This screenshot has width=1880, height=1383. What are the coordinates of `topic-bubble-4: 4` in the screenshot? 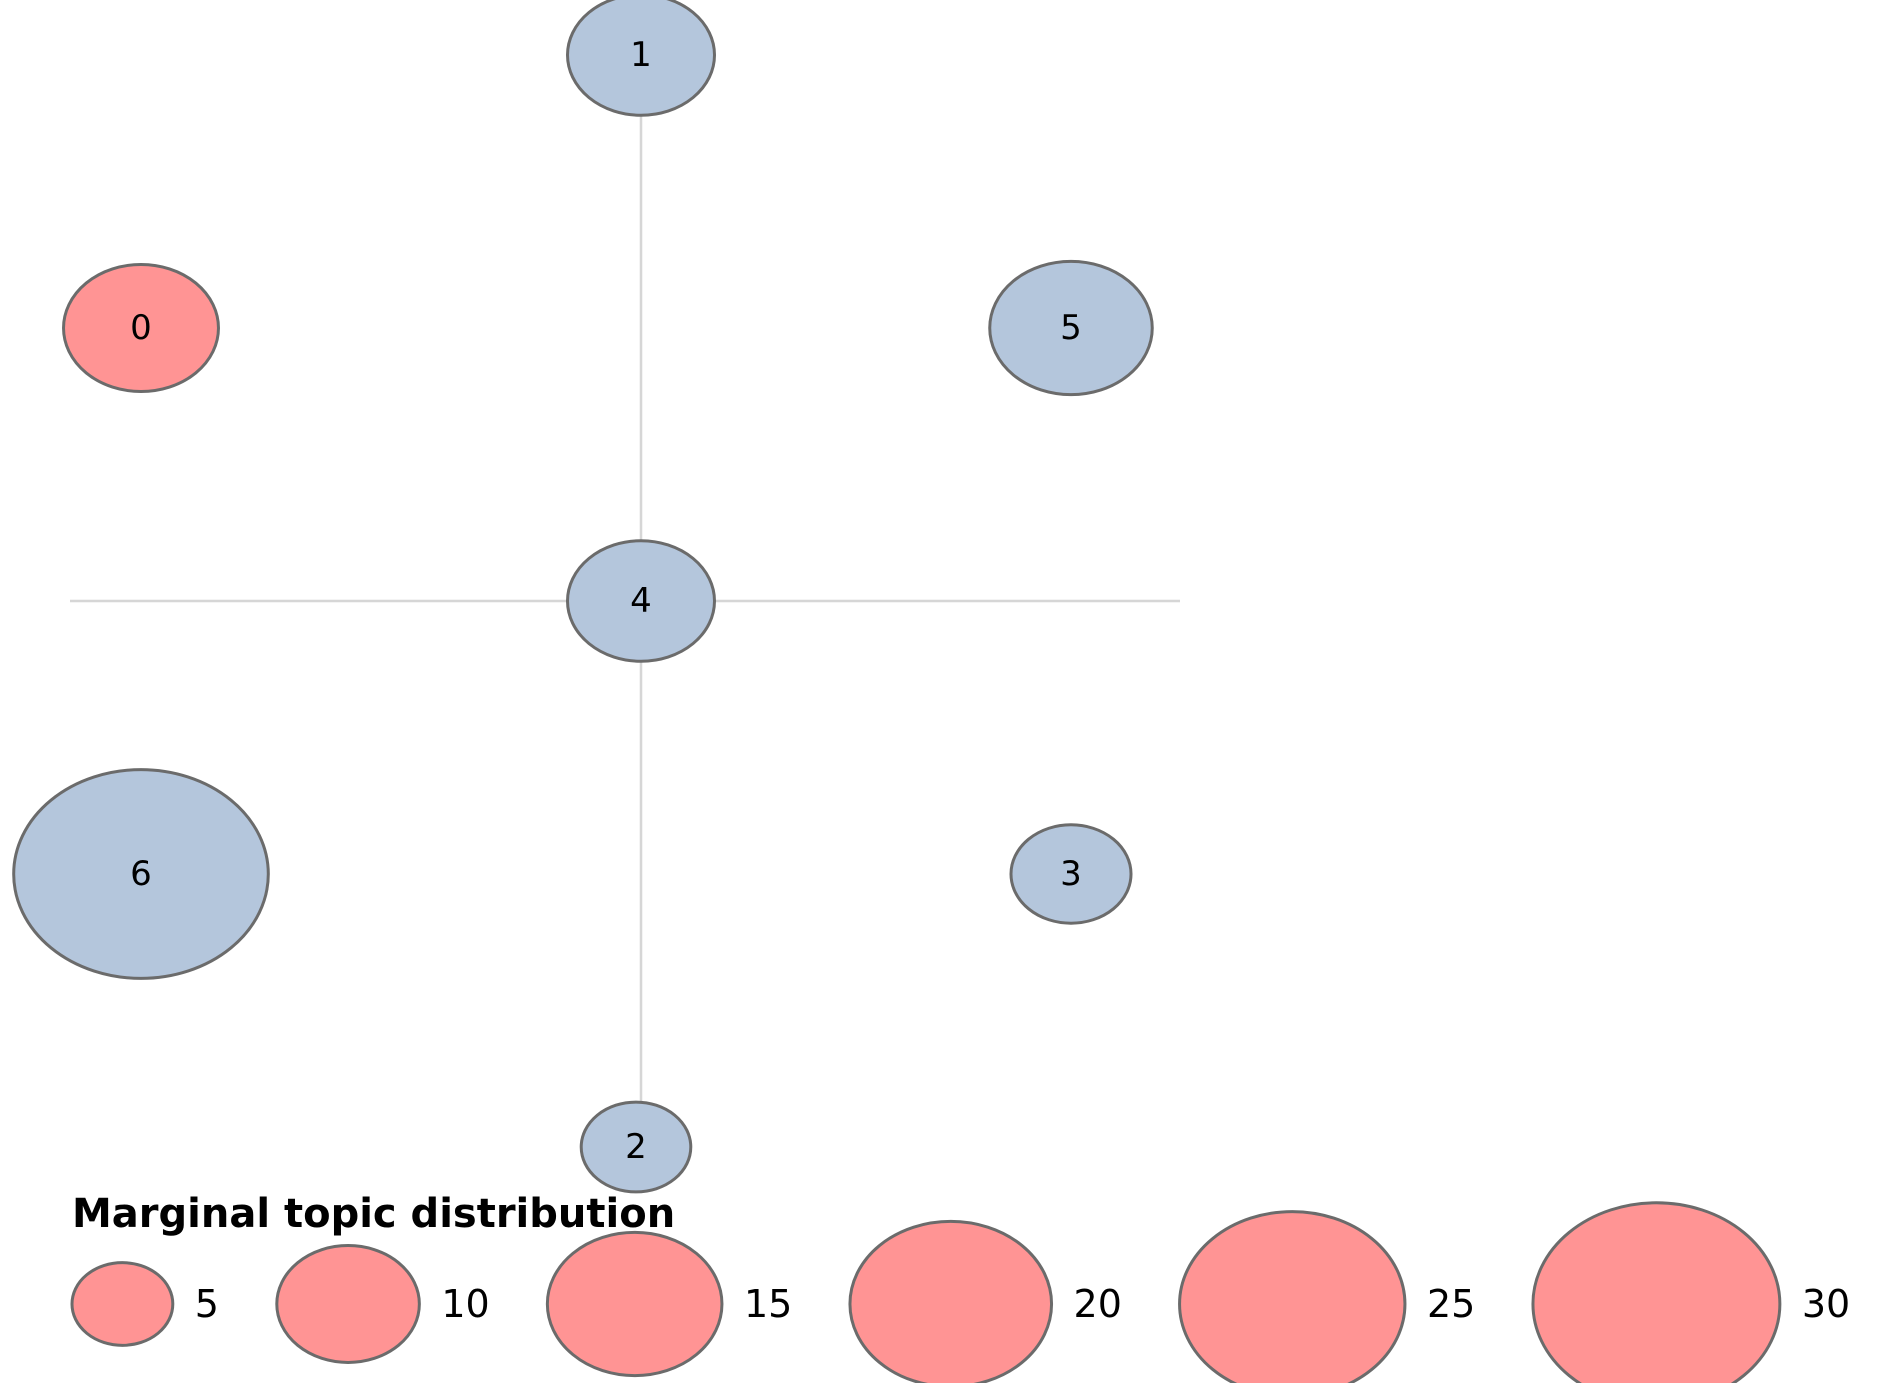 It's located at (641, 601).